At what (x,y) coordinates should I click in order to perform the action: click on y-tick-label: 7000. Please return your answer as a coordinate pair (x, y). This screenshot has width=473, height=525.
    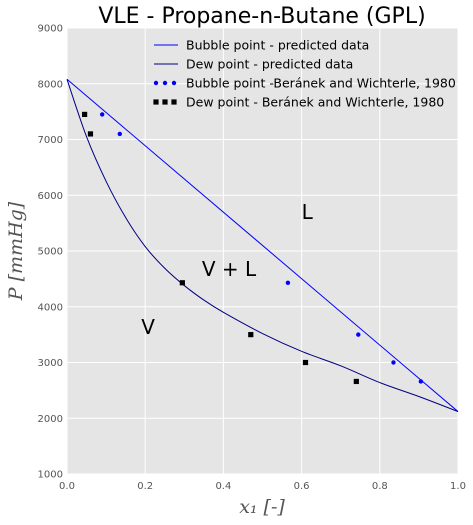
    Looking at the image, I should click on (50, 140).